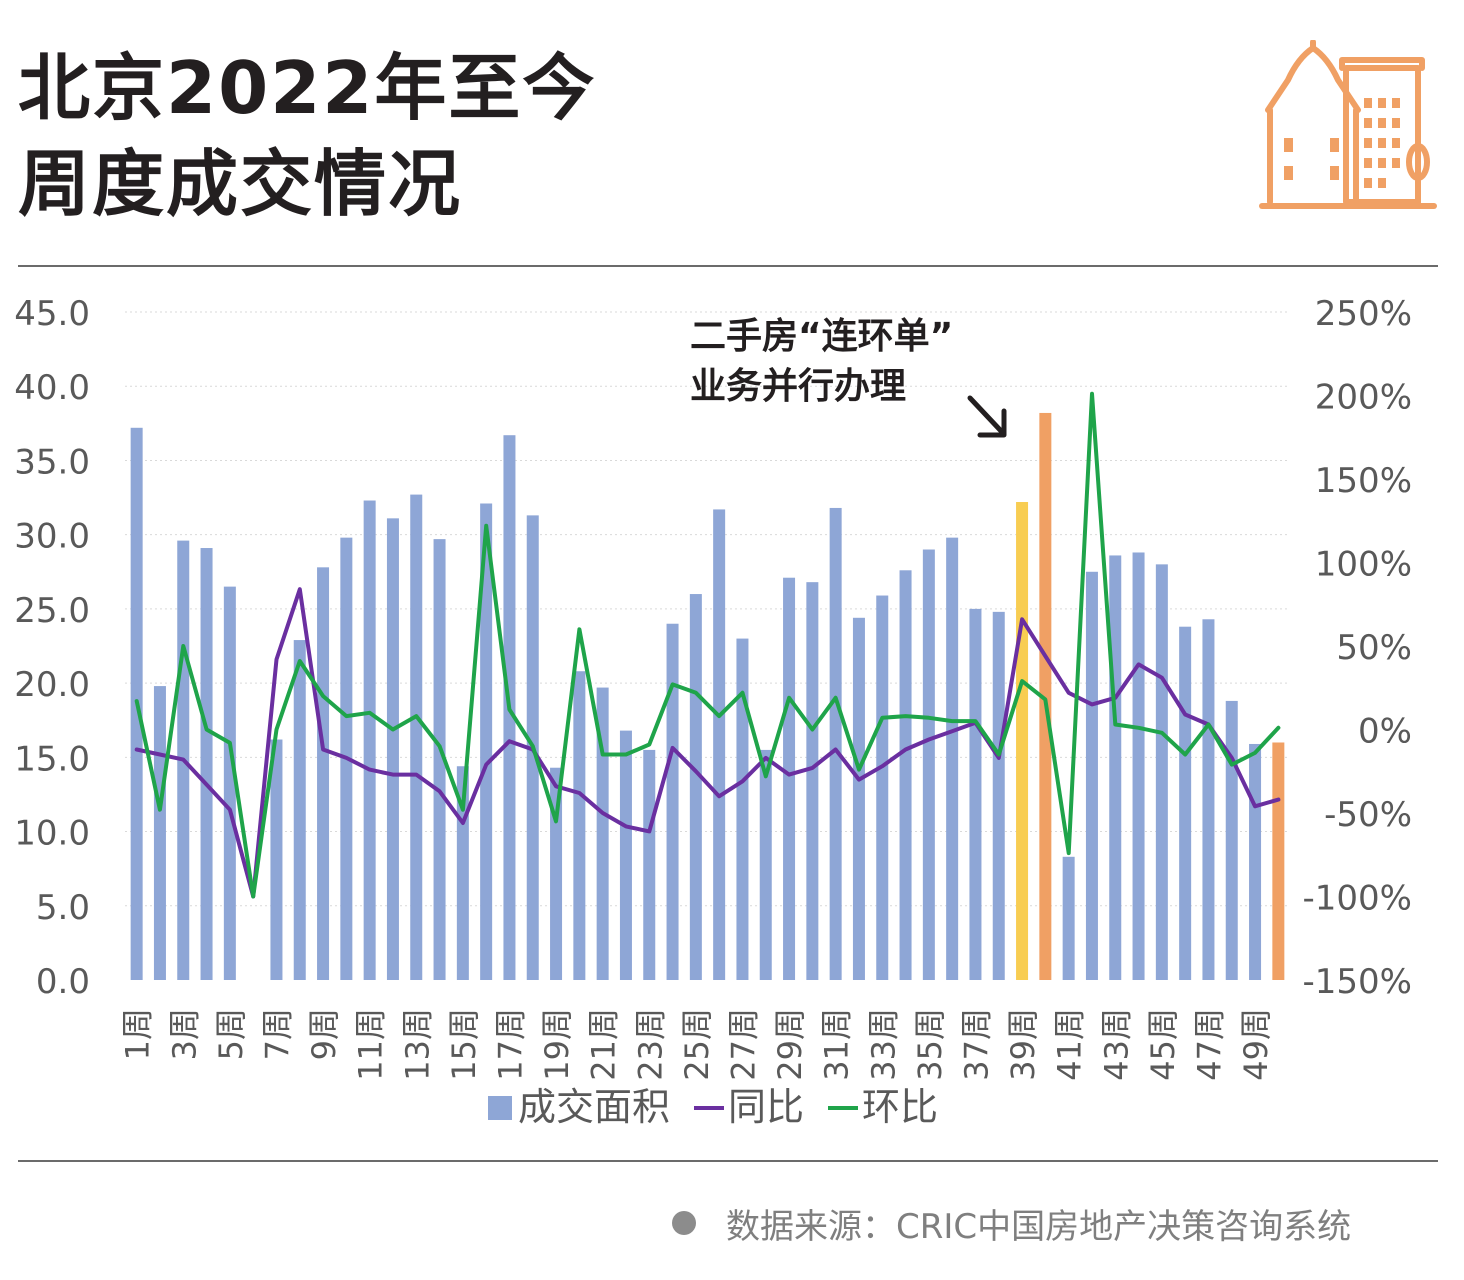 The image size is (1464, 1280). I want to click on y-right-tick-label: 250%, so click(1363, 314).